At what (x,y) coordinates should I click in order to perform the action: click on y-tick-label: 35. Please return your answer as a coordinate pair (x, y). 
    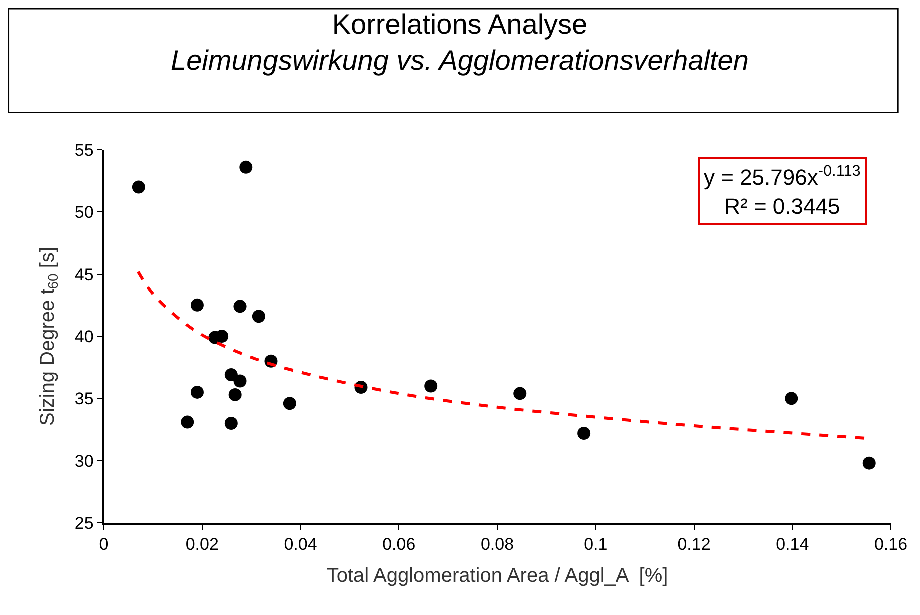
    Looking at the image, I should click on (84, 399).